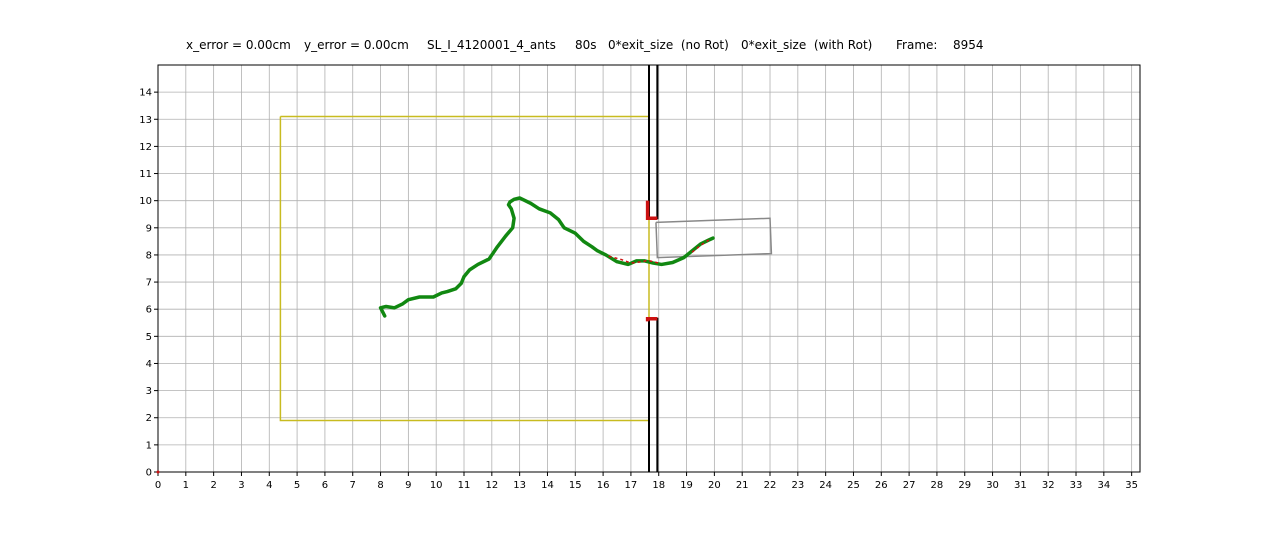 The height and width of the screenshot is (540, 1268). What do you see at coordinates (853, 485) in the screenshot?
I see `x-tick-label: 25` at bounding box center [853, 485].